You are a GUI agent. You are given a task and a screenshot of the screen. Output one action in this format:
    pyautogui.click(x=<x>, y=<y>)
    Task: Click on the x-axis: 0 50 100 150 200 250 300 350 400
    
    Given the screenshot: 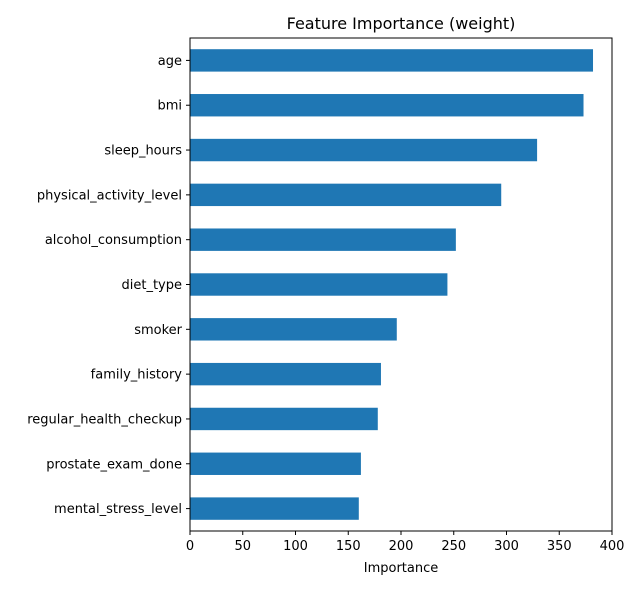 What is the action you would take?
    pyautogui.click(x=405, y=542)
    